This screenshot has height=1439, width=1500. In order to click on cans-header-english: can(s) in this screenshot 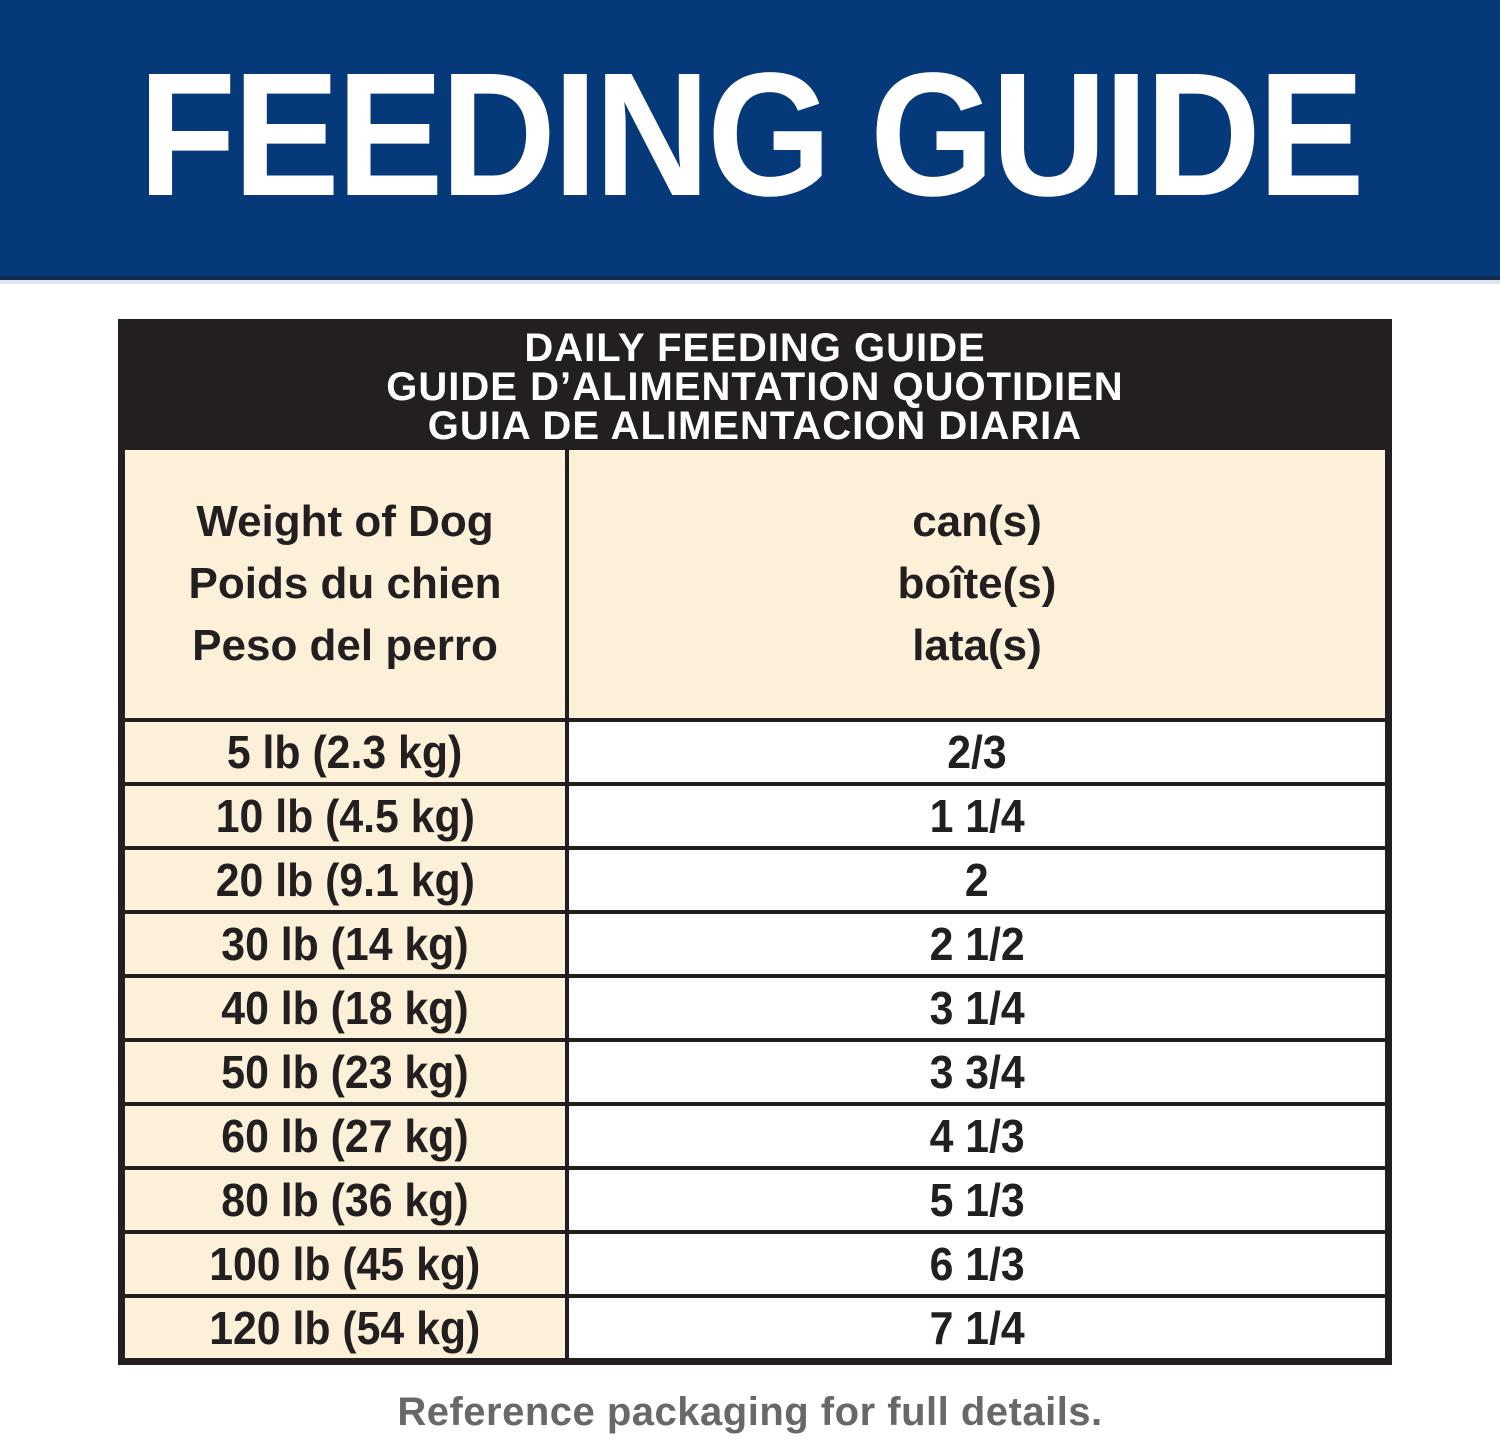, I will do `click(977, 521)`.